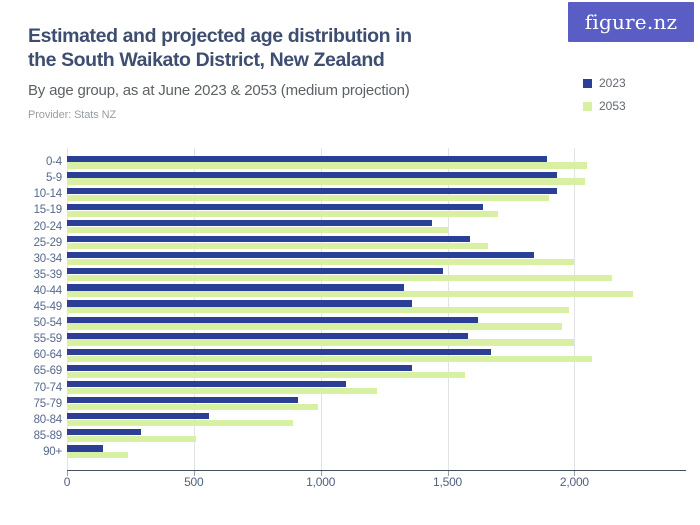 This screenshot has height=525, width=700. Describe the element at coordinates (48, 290) in the screenshot. I see `y-axis-label-40-44: 40-44` at that location.